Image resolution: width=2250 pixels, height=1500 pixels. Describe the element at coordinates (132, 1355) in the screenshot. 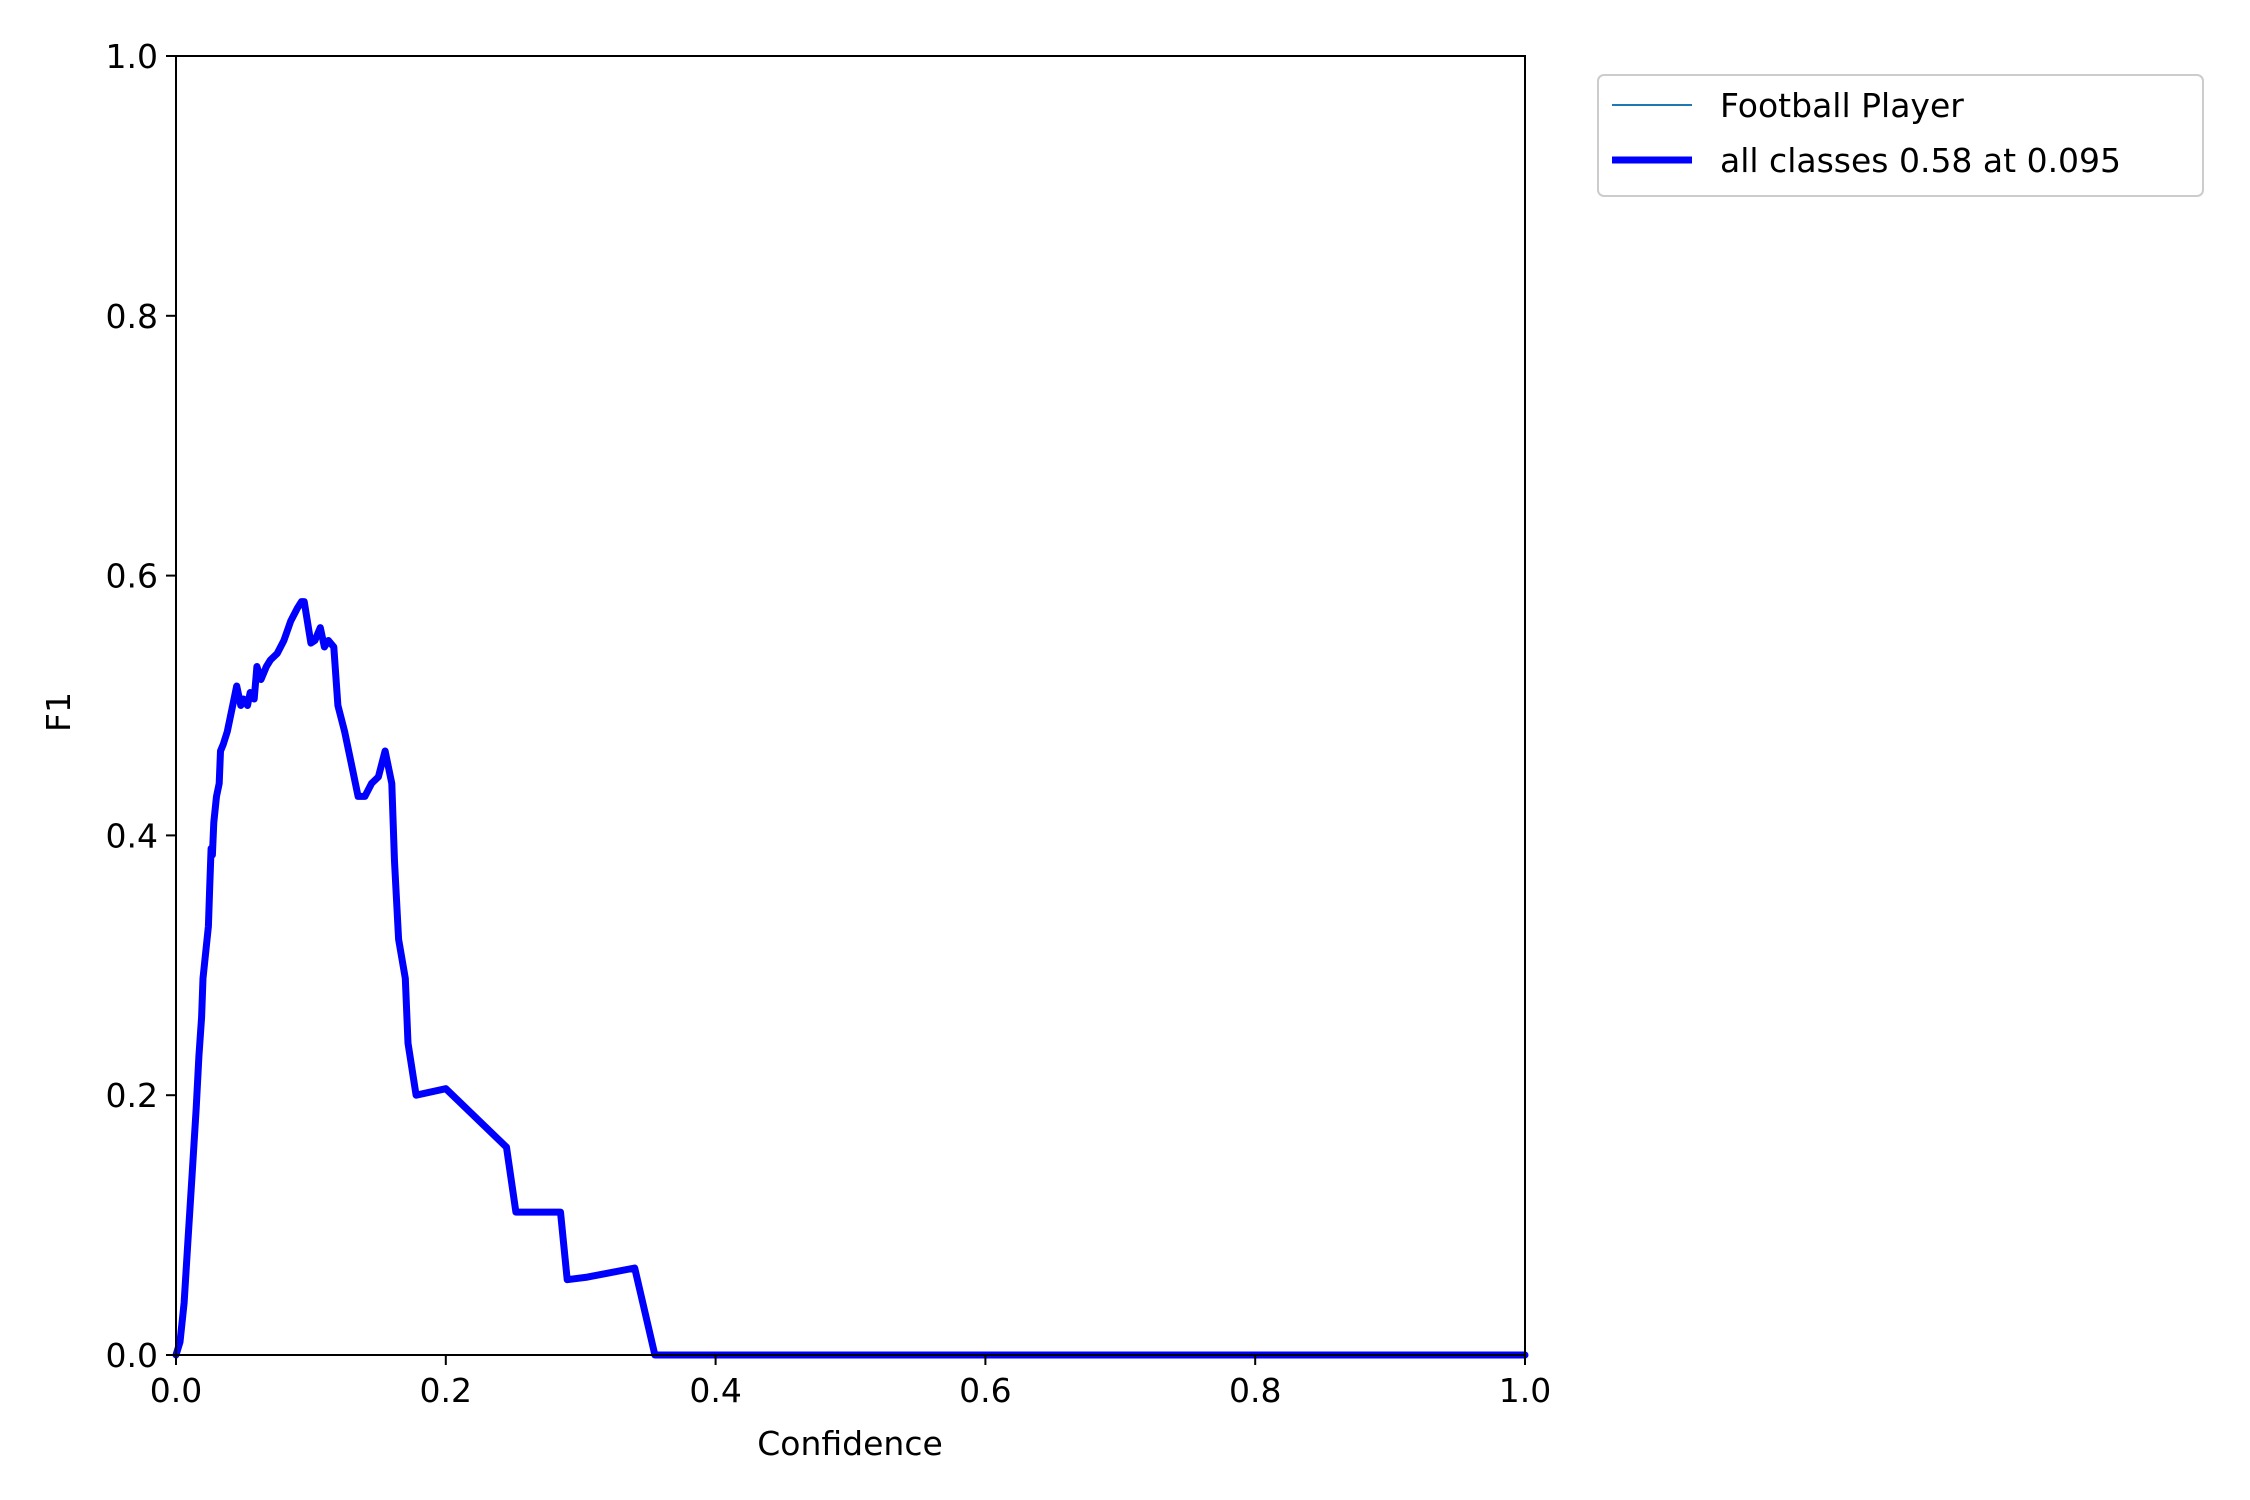

I see `y-tick-label: 0.0` at that location.